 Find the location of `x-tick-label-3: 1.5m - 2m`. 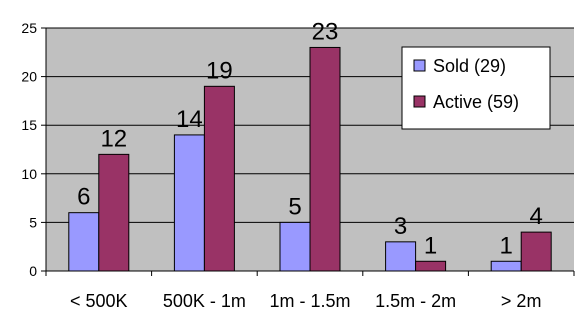

x-tick-label-3: 1.5m - 2m is located at coordinates (415, 301).